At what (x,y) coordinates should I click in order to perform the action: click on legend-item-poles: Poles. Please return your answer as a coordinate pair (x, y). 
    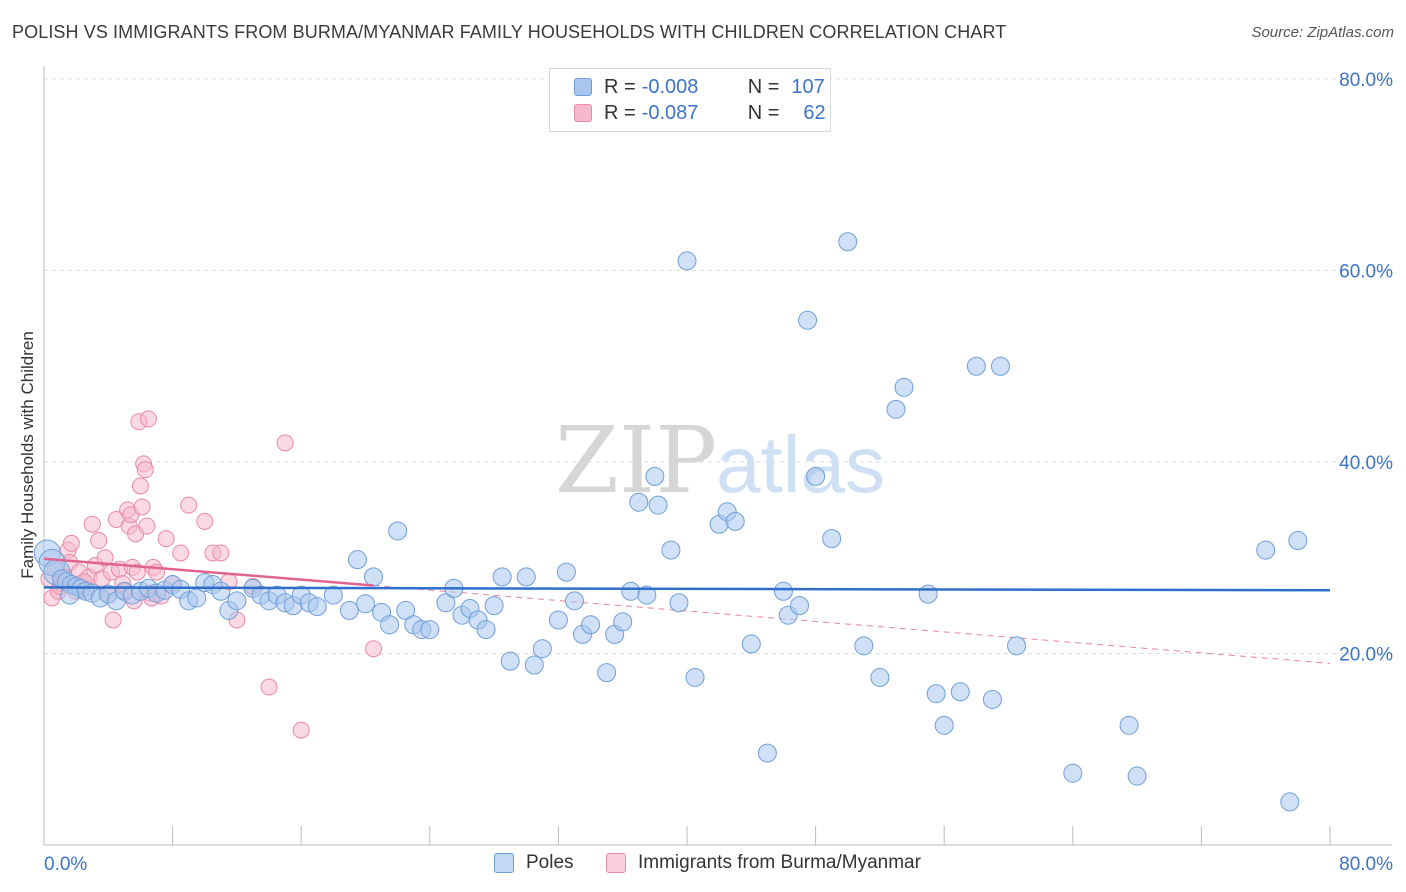
    Looking at the image, I should click on (534, 863).